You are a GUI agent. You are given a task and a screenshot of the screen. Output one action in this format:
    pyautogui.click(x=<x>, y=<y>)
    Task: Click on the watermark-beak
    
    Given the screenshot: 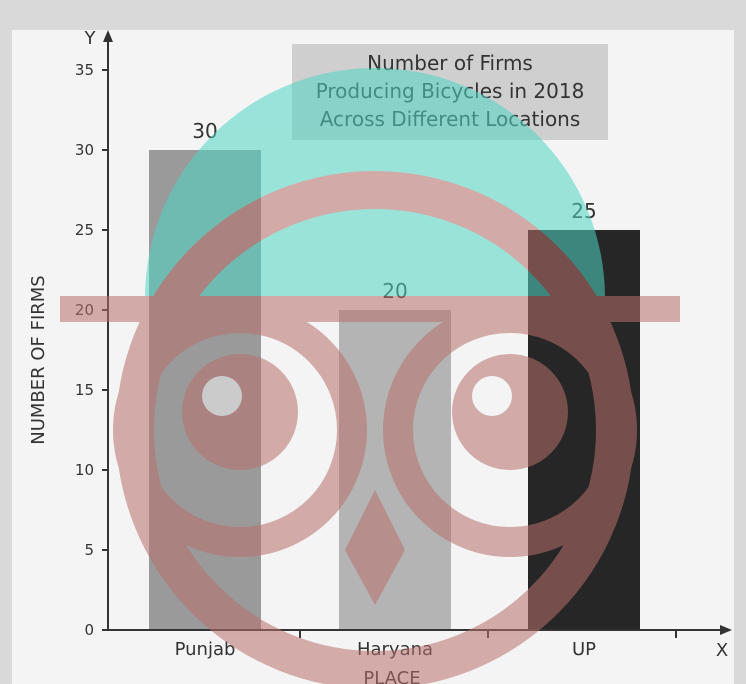 What is the action you would take?
    pyautogui.click(x=375, y=547)
    